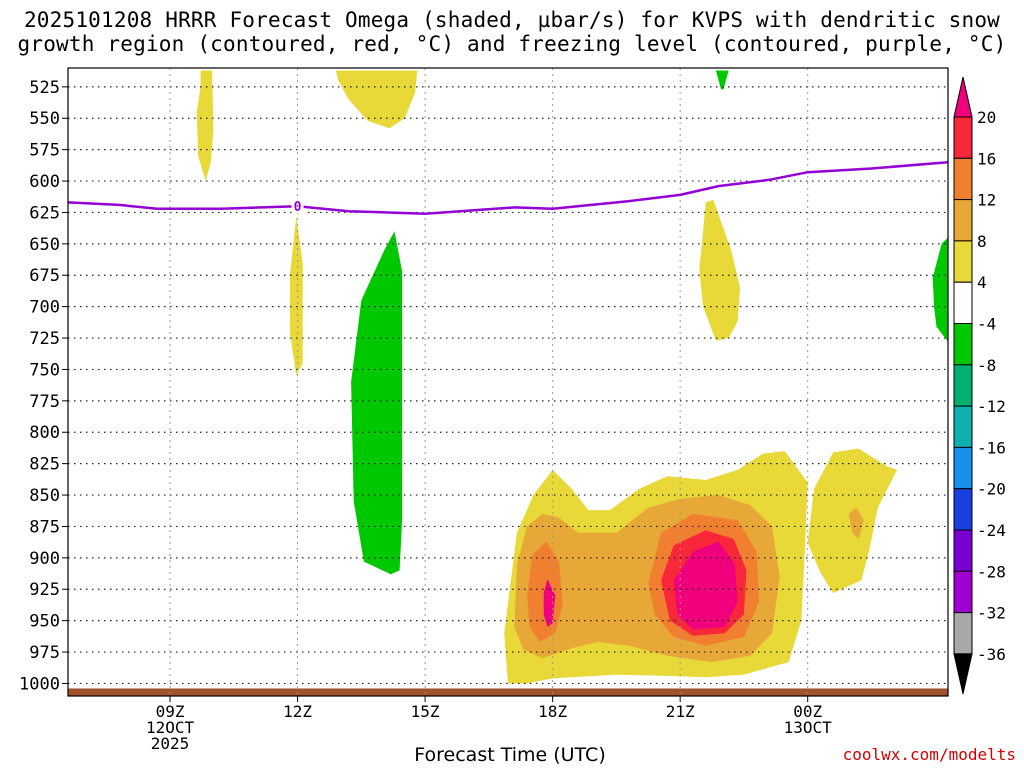 This screenshot has height=768, width=1024. What do you see at coordinates (986, 365) in the screenshot?
I see `colorbar-label--8: -8` at bounding box center [986, 365].